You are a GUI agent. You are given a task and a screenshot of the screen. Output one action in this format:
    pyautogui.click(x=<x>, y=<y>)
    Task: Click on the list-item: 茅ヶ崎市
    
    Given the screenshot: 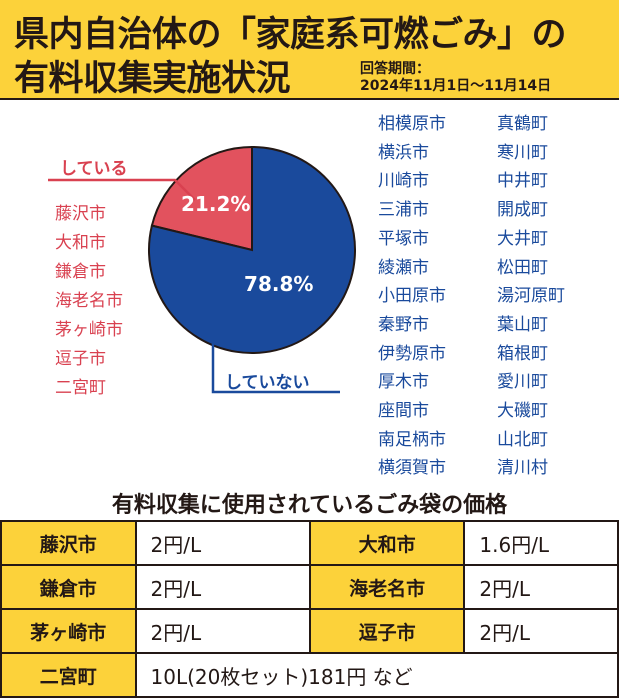 What is the action you would take?
    pyautogui.click(x=89, y=330)
    